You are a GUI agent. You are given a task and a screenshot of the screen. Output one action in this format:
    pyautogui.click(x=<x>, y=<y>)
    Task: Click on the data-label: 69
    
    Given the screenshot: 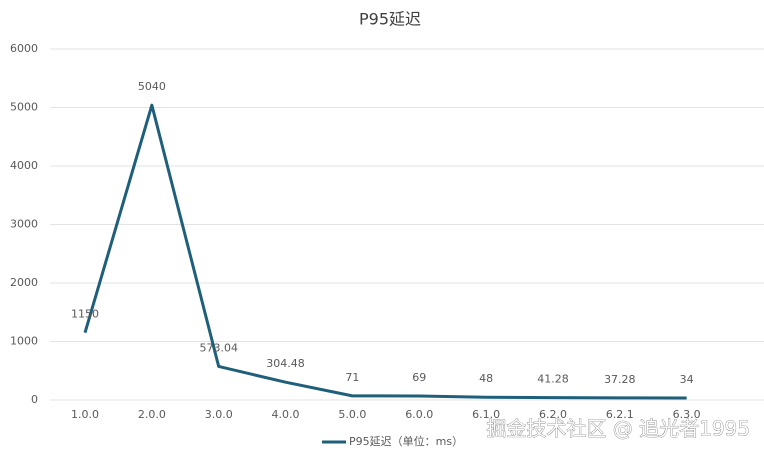 What is the action you would take?
    pyautogui.click(x=419, y=377)
    